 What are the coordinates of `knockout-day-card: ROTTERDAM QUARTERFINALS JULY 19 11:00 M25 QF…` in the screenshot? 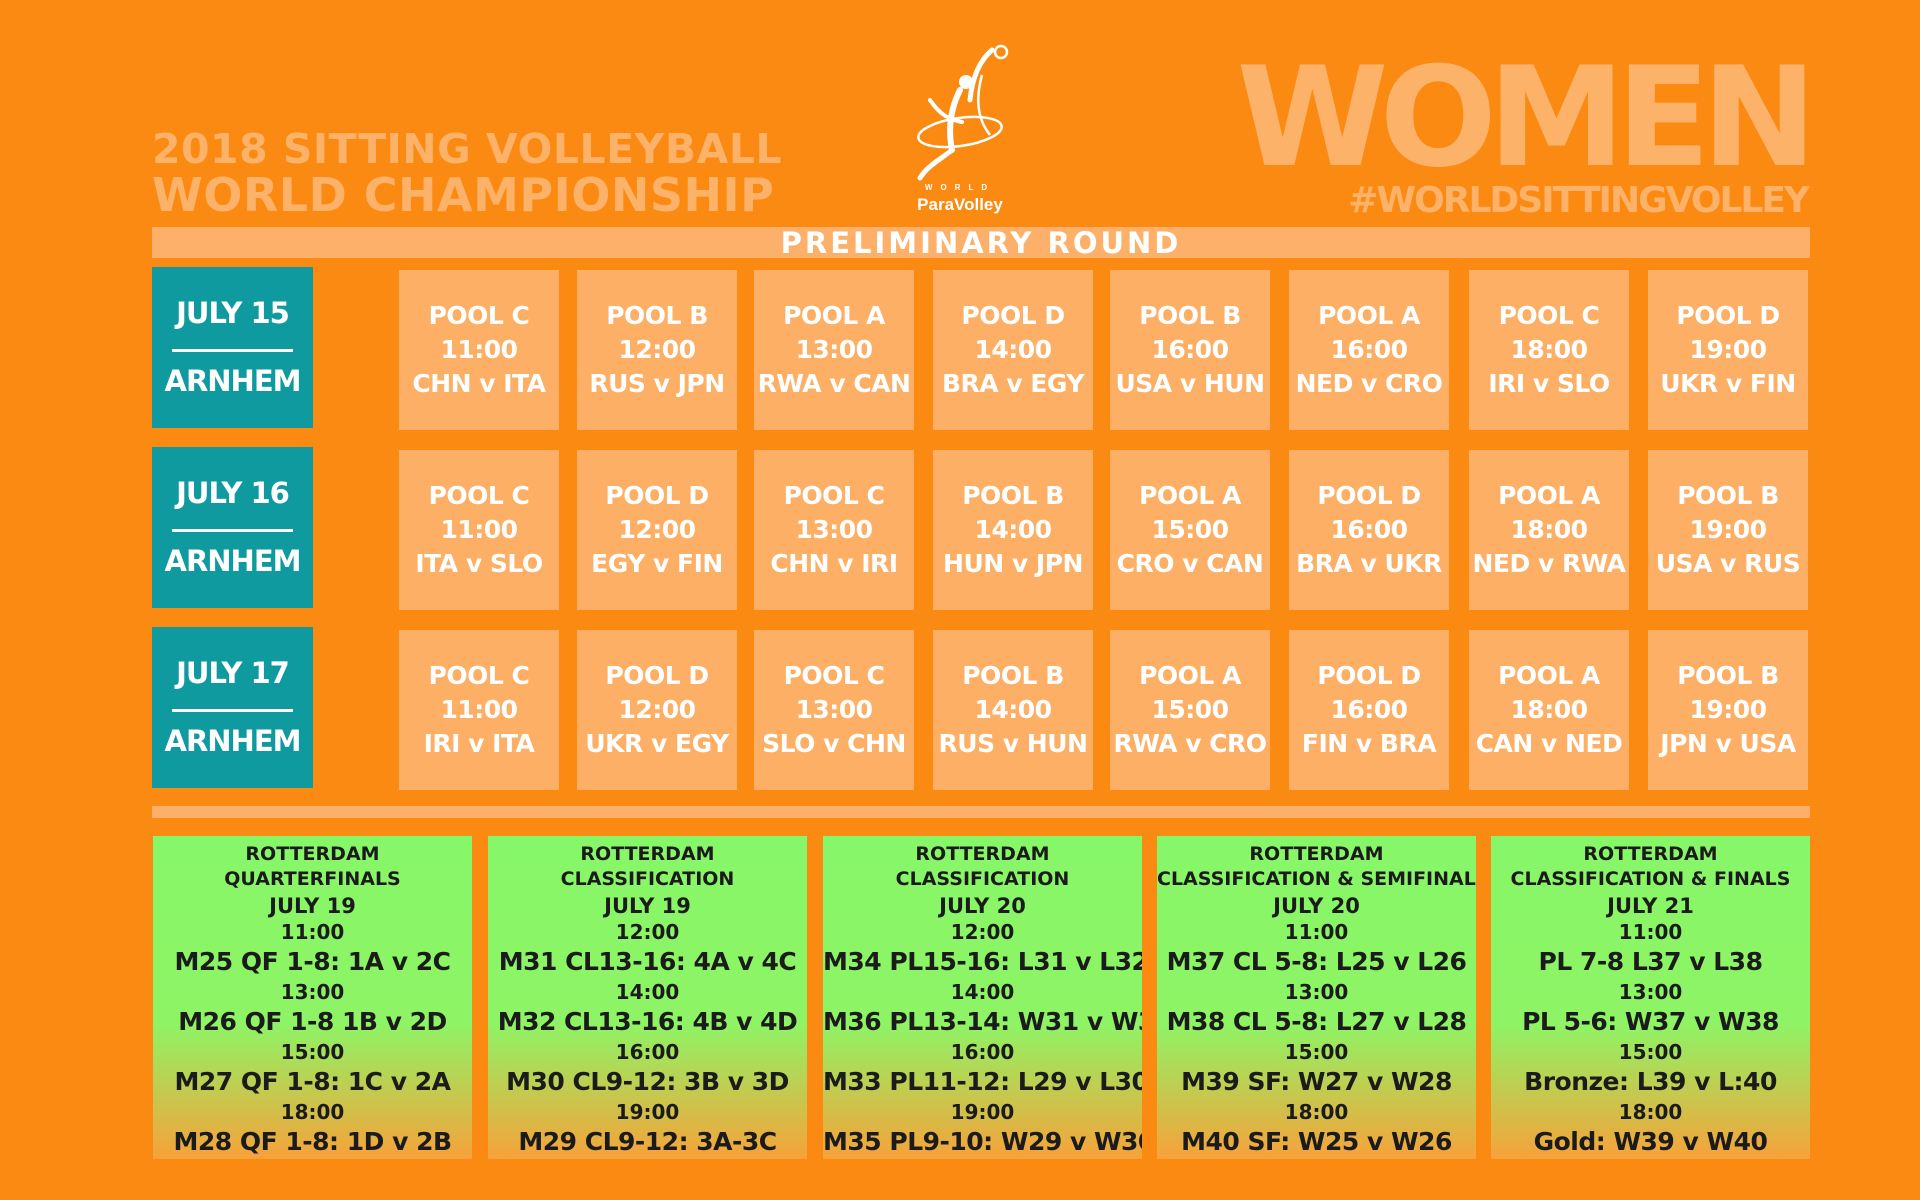 It's located at (312, 997).